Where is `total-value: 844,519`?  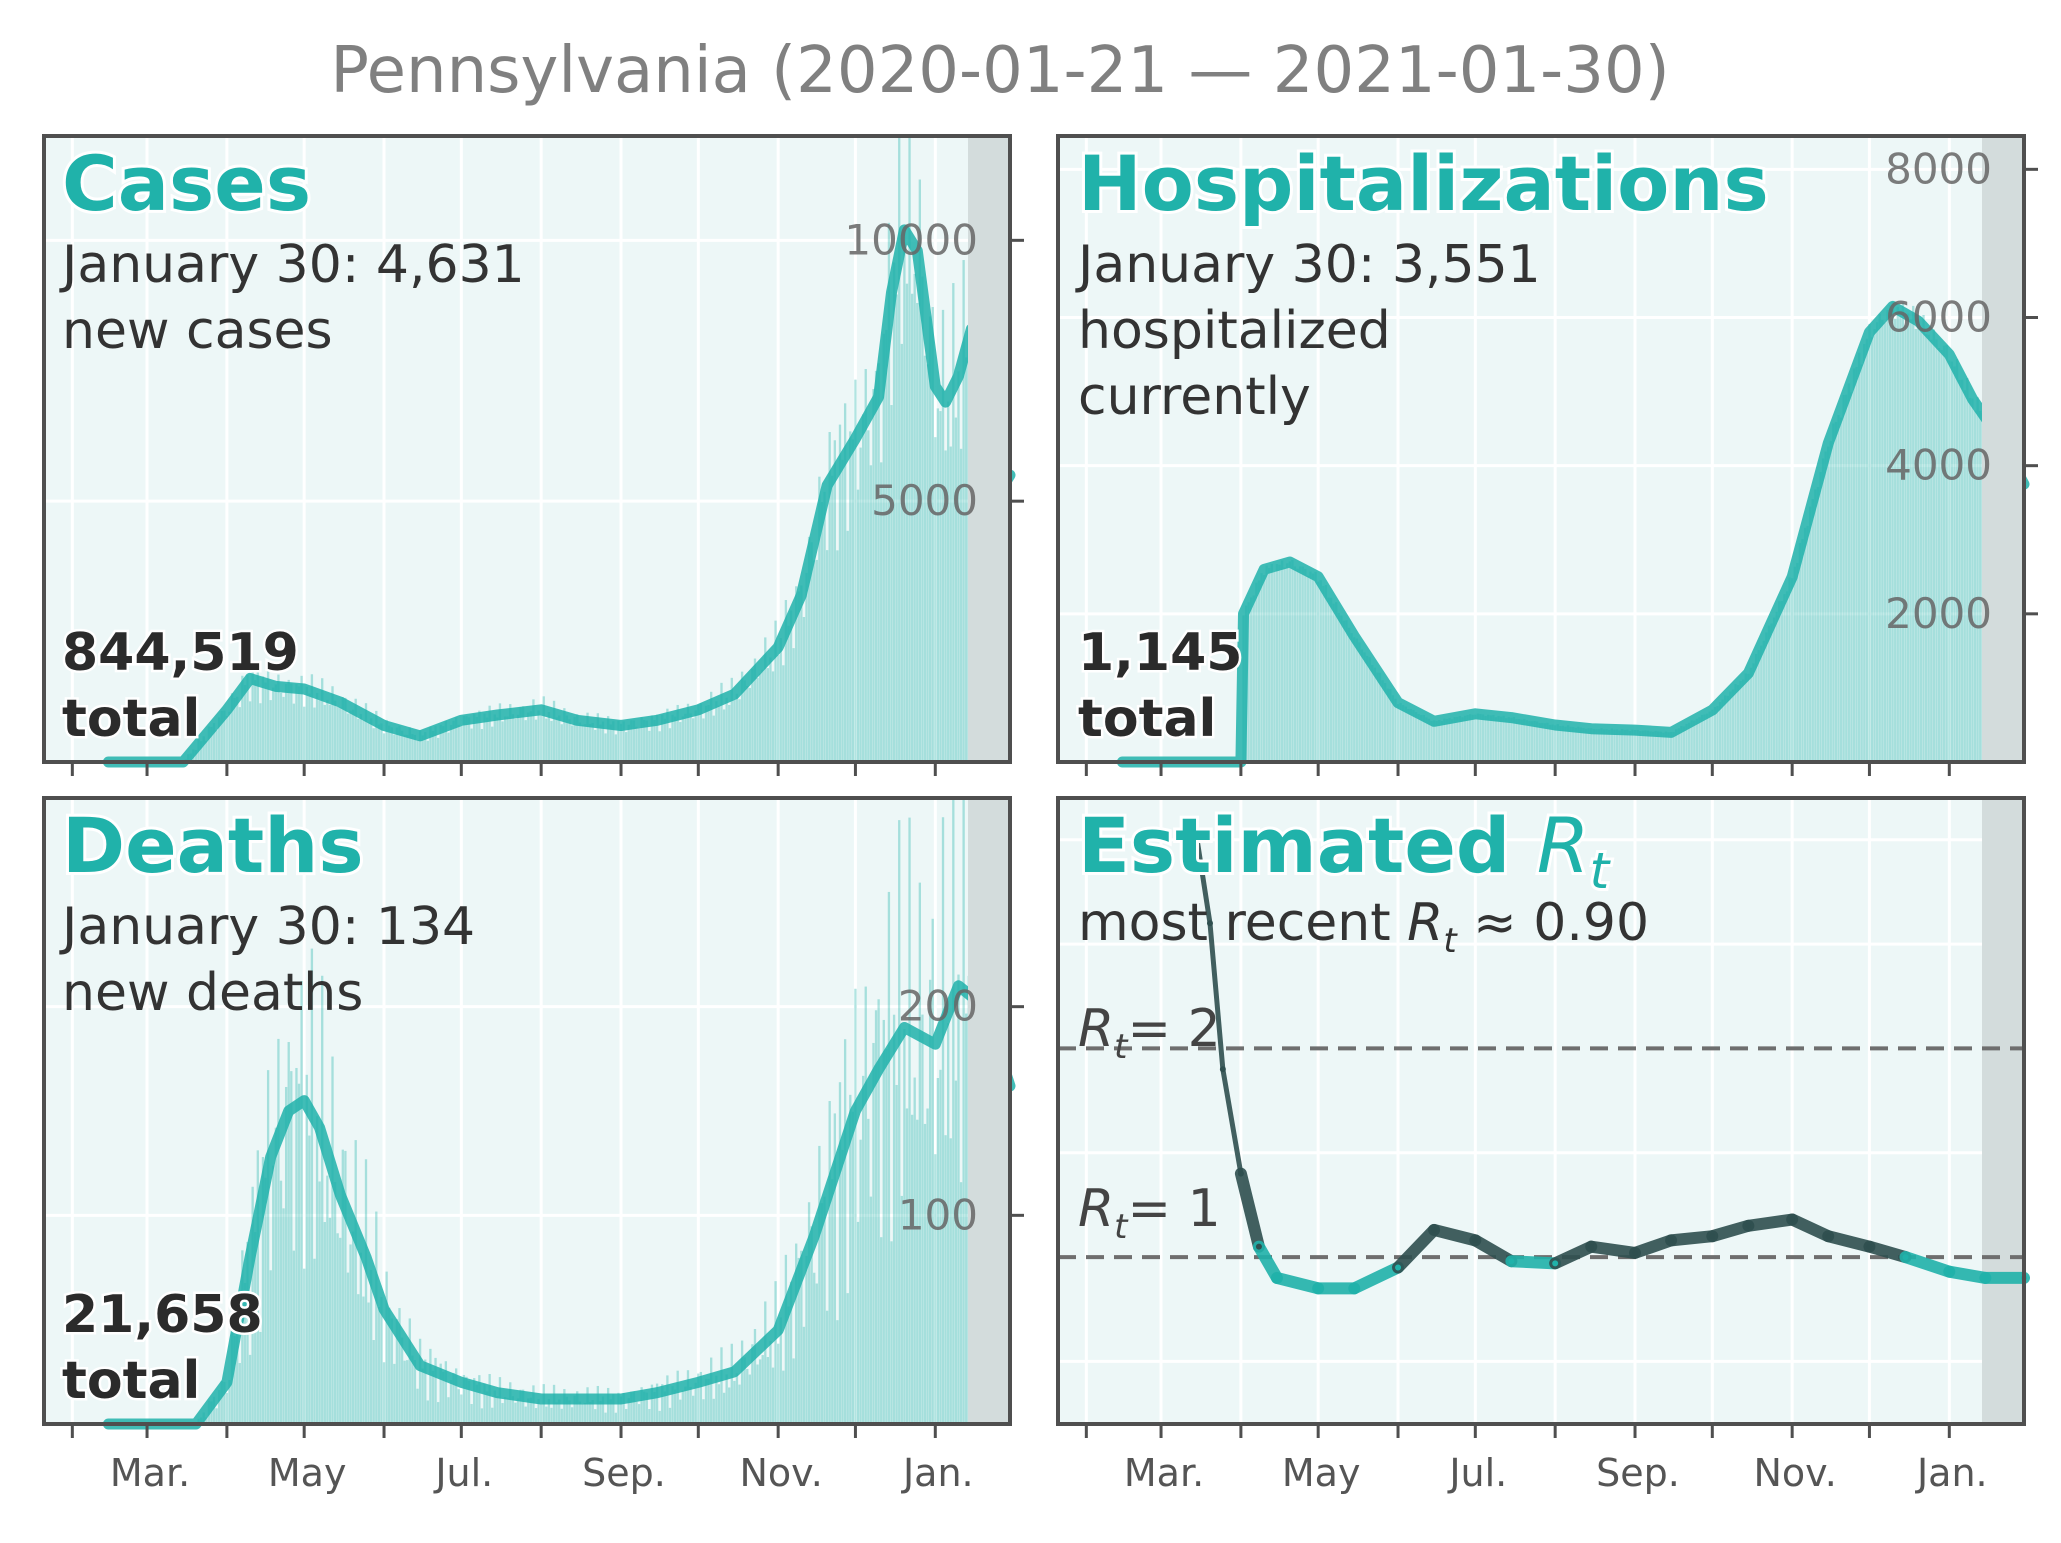
total-value: 844,519 is located at coordinates (180, 653).